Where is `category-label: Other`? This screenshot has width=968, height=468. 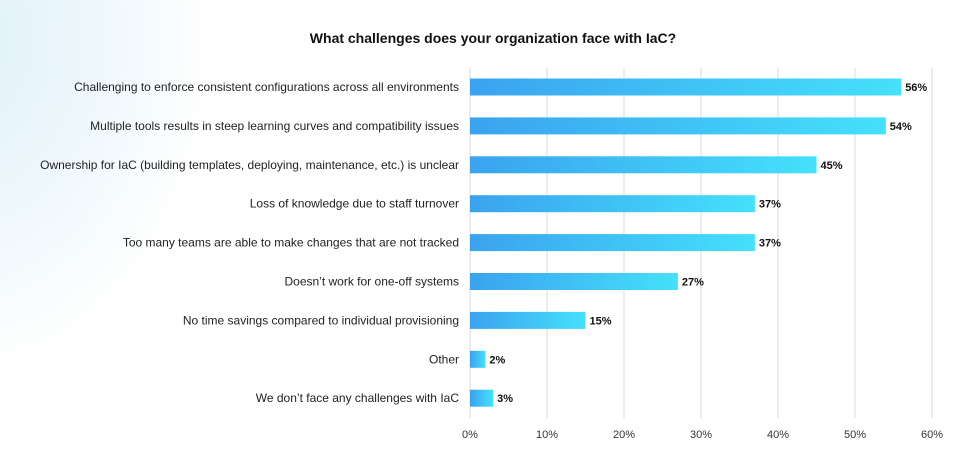
category-label: Other is located at coordinates (444, 359).